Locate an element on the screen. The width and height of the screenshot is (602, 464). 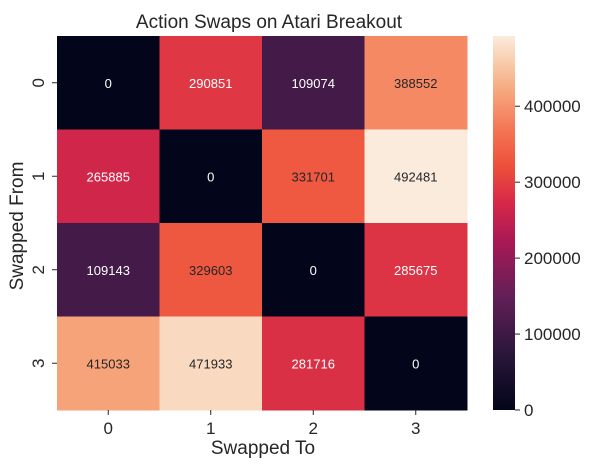
chart-title: Action Swaps on Atari Breakout is located at coordinates (269, 22).